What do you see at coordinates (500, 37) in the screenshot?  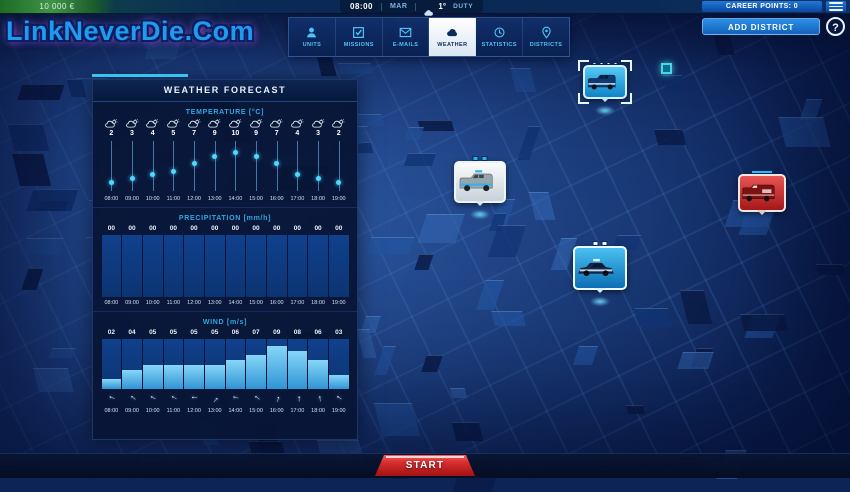 I see `tab-statistics: STATISTICS` at bounding box center [500, 37].